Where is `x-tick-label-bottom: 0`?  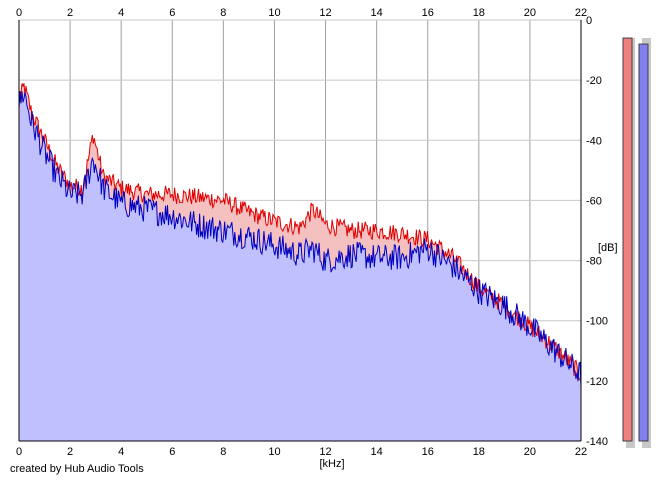
x-tick-label-bottom: 0 is located at coordinates (19, 452).